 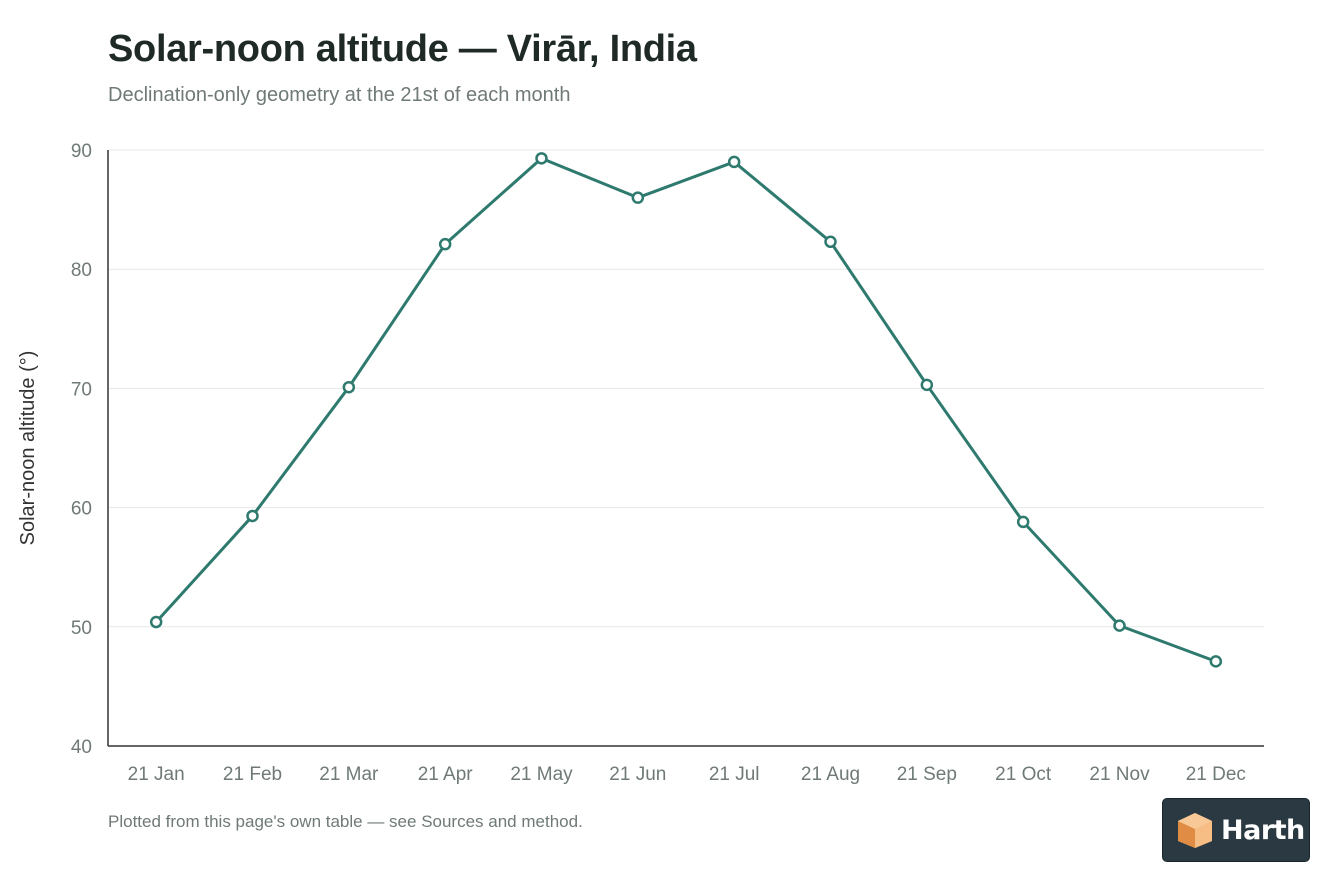 I want to click on y-tick-label: 40, so click(x=81, y=747).